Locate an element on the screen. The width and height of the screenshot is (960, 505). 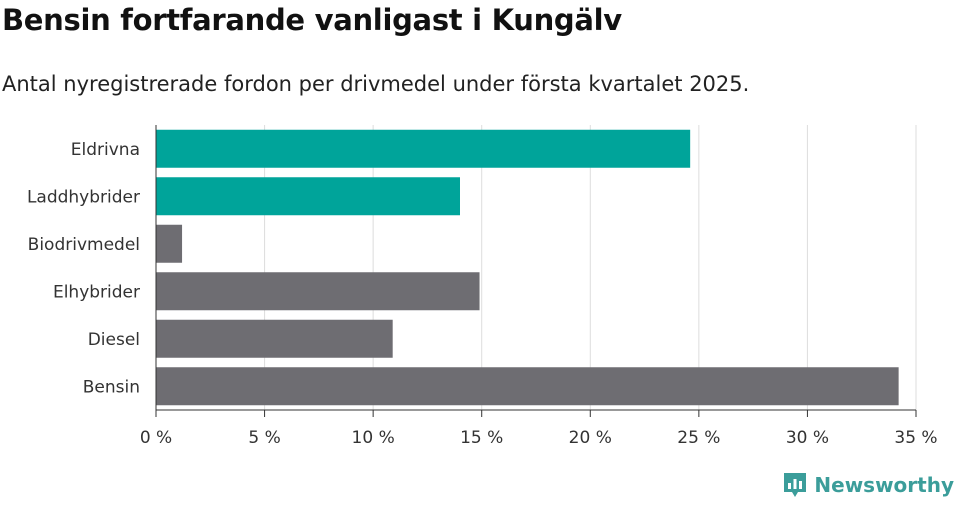
x-tick-label: 20 % is located at coordinates (590, 438).